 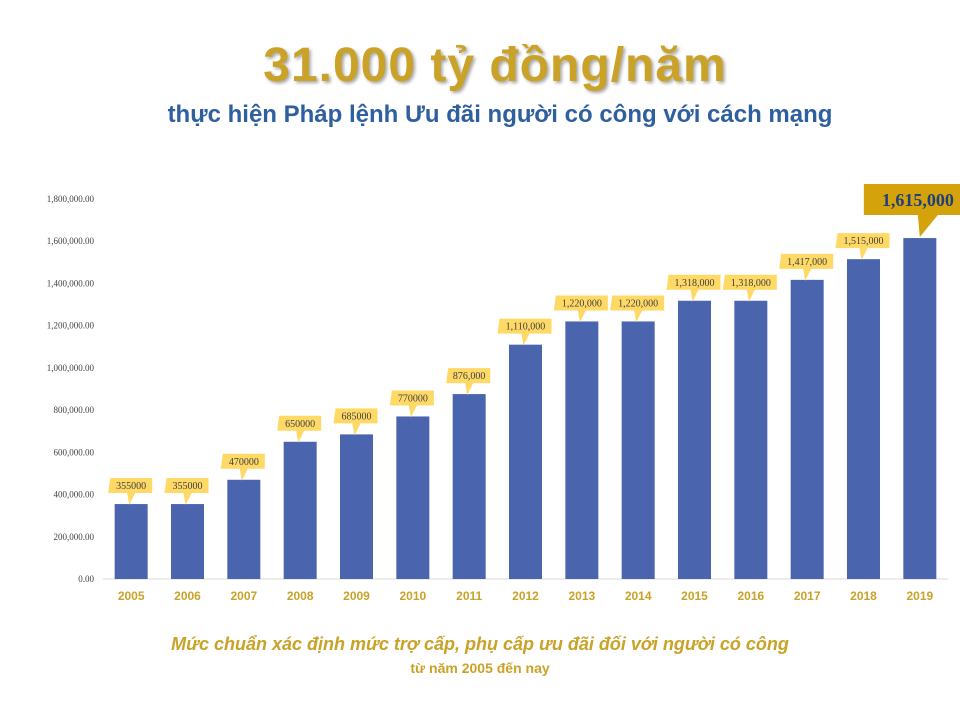 I want to click on y-tick-label: 200,000.00, so click(x=74, y=537).